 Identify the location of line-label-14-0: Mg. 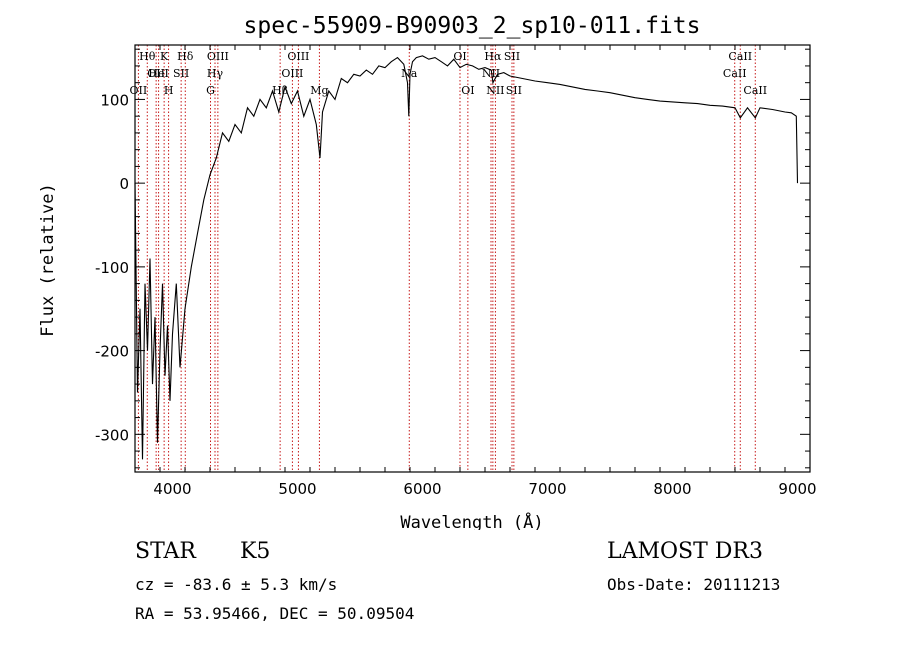
(319, 90).